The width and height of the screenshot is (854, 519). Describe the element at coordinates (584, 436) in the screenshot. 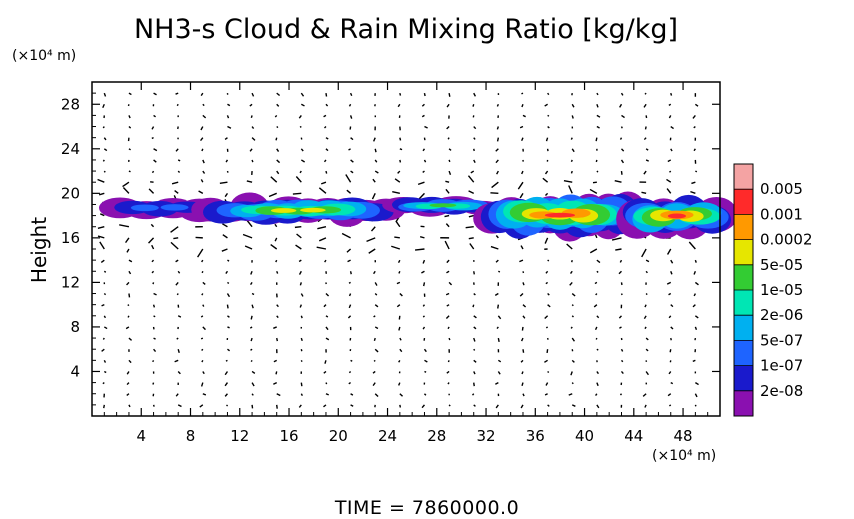

I see `x-tick-label: 40` at that location.